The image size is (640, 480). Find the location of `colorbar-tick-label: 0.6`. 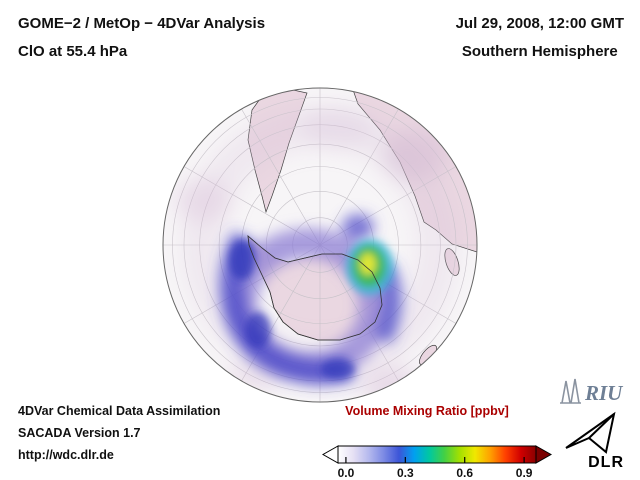

colorbar-tick-label: 0.6 is located at coordinates (465, 473).